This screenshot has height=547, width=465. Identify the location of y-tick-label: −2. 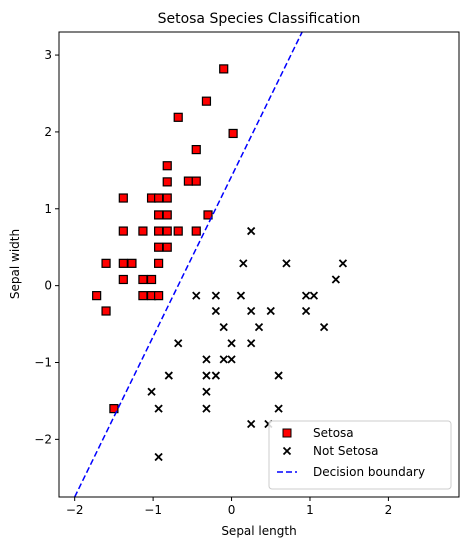
(43, 439).